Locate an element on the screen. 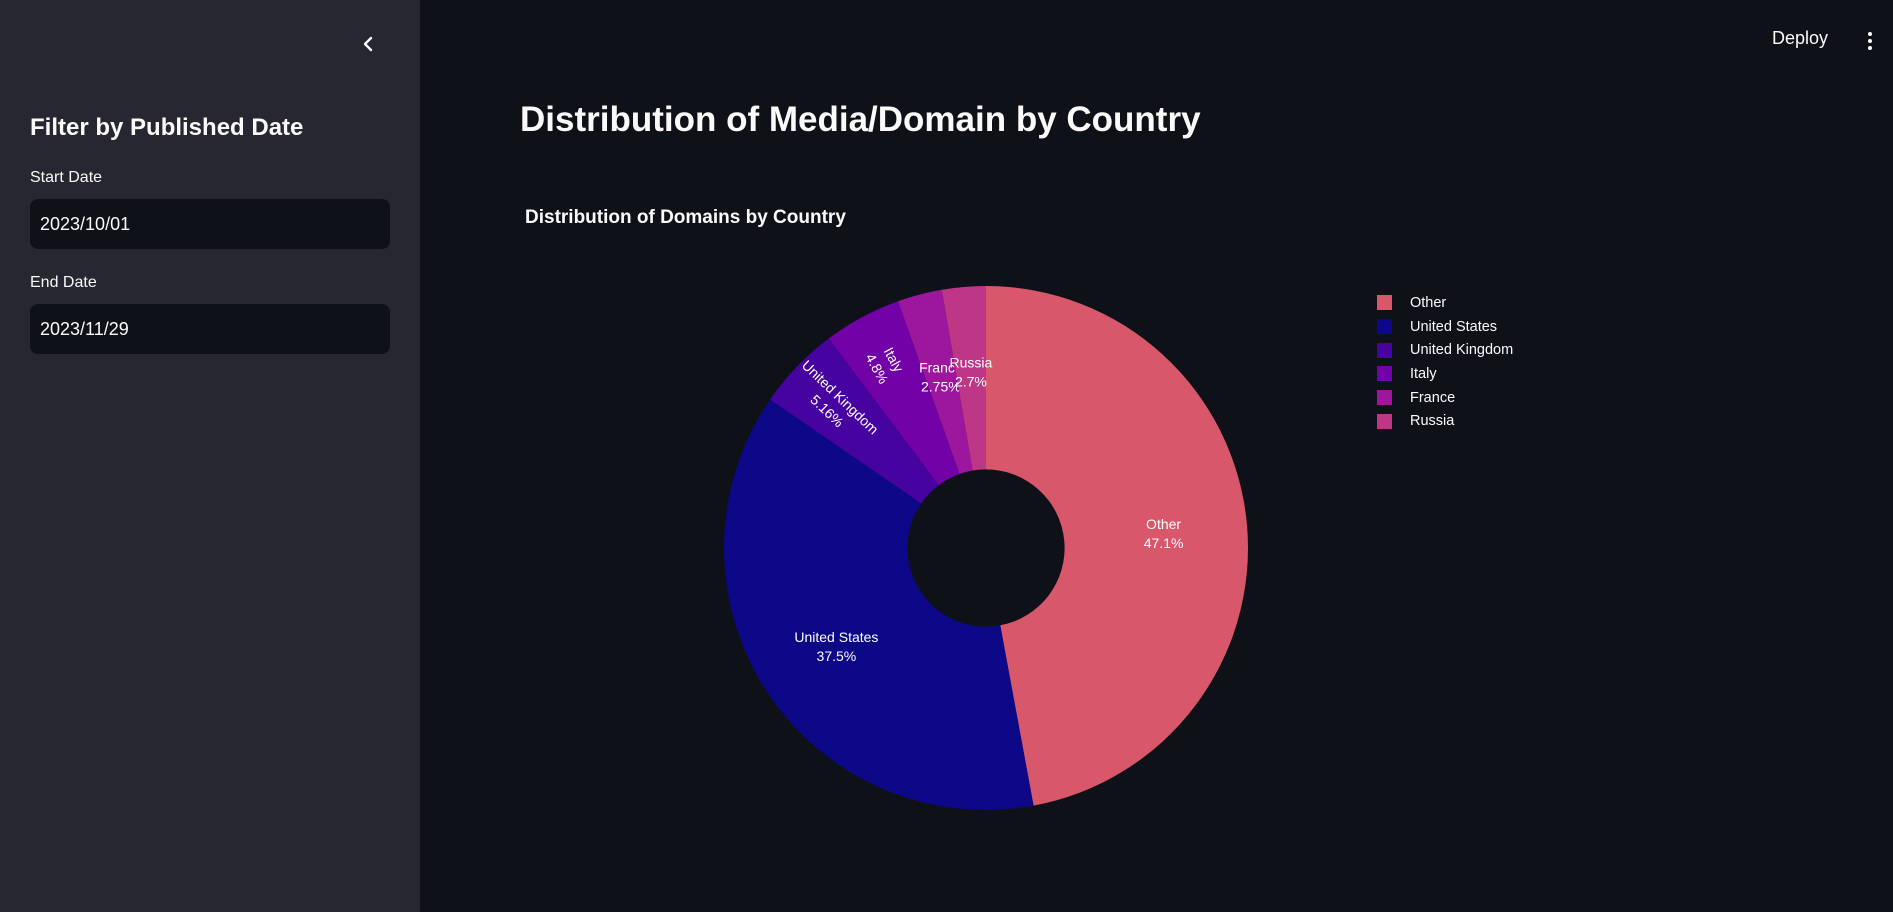  legend-label: Other is located at coordinates (1428, 302).